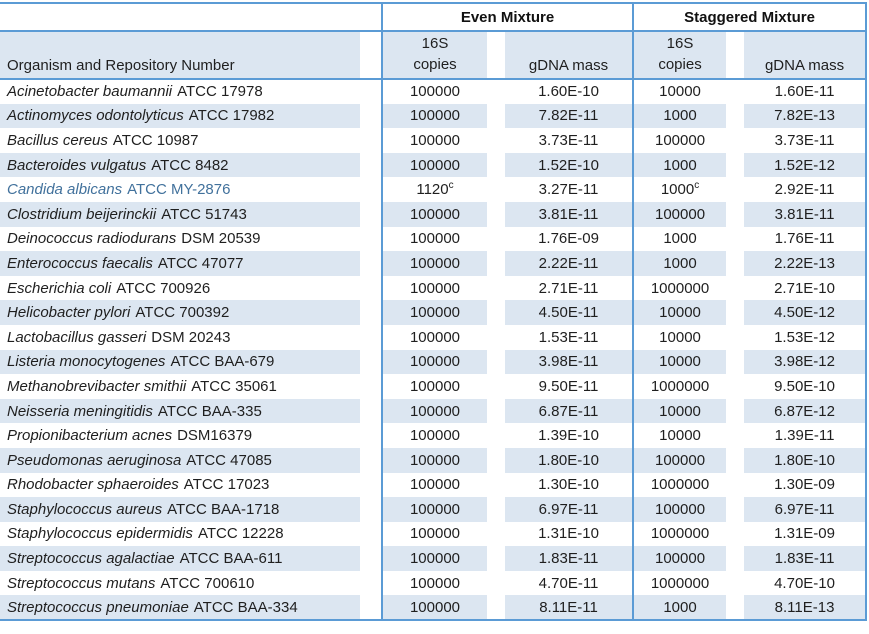  Describe the element at coordinates (180, 386) in the screenshot. I see `organism-cell: Methanobrevibacter smithii ATCC 35061` at that location.